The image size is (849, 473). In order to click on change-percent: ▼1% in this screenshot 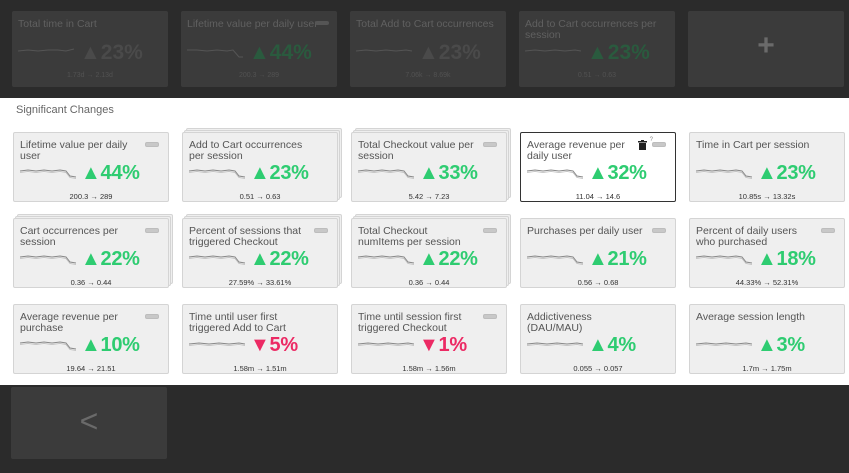, I will do `click(443, 345)`.